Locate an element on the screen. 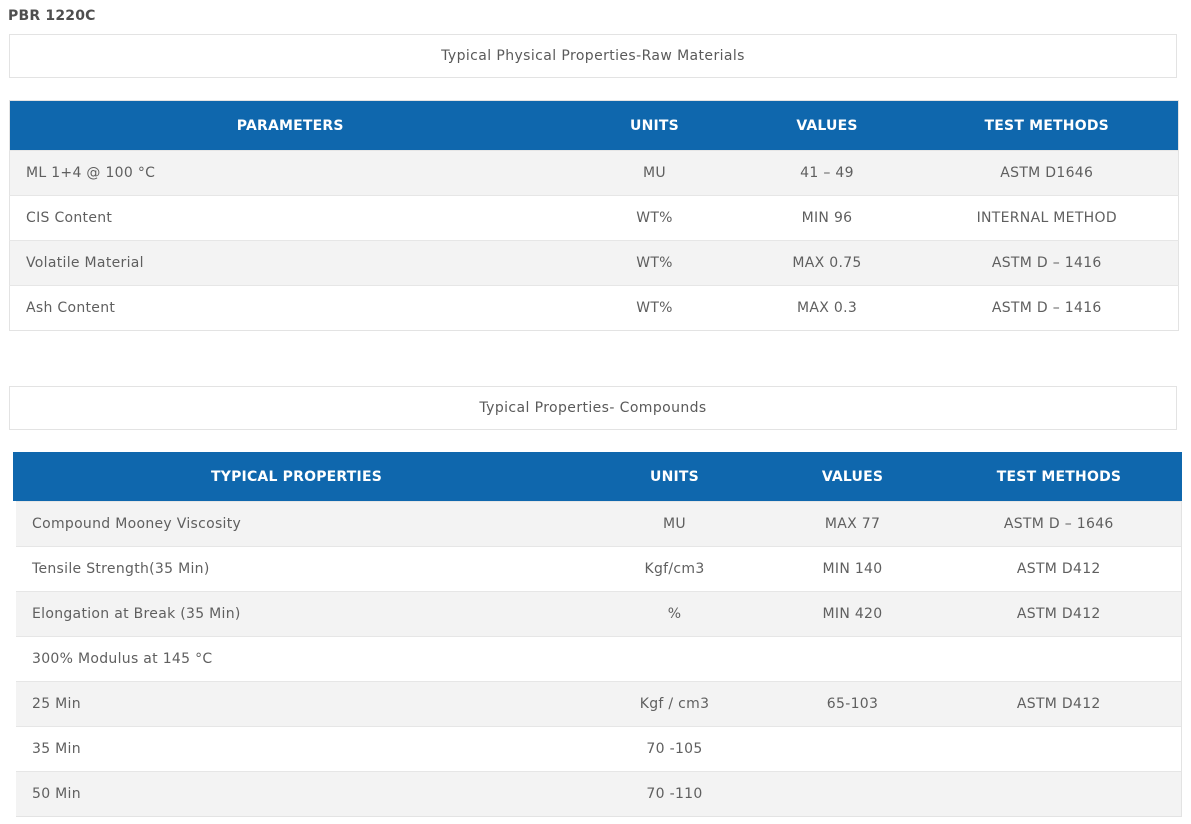 The image size is (1191, 824). table-row: 25 Min Kgf / cm3 65-103 ASTM D412 is located at coordinates (595, 704).